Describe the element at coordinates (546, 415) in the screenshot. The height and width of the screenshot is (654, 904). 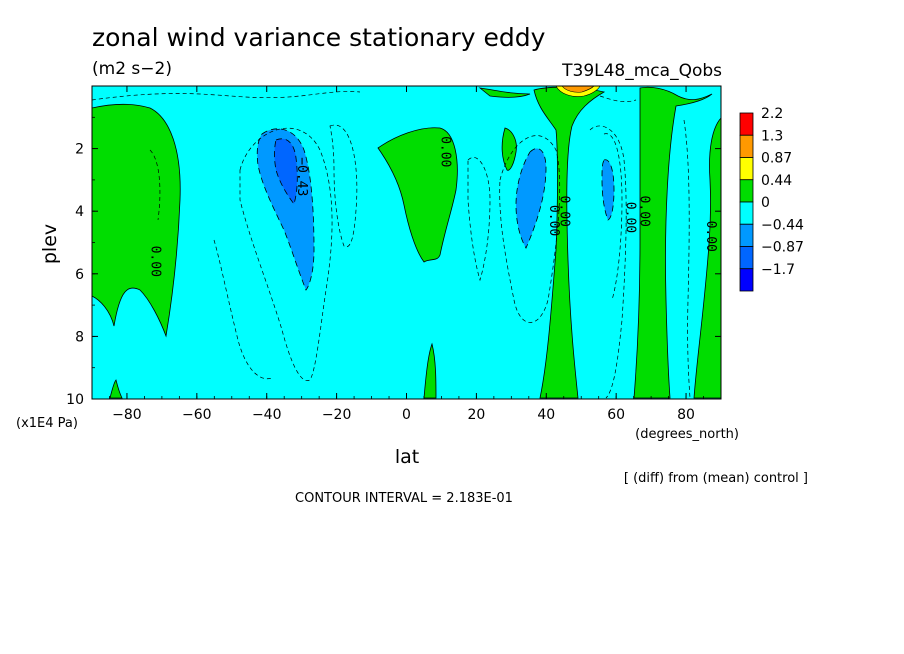
I see `x-tick-label: 40` at that location.